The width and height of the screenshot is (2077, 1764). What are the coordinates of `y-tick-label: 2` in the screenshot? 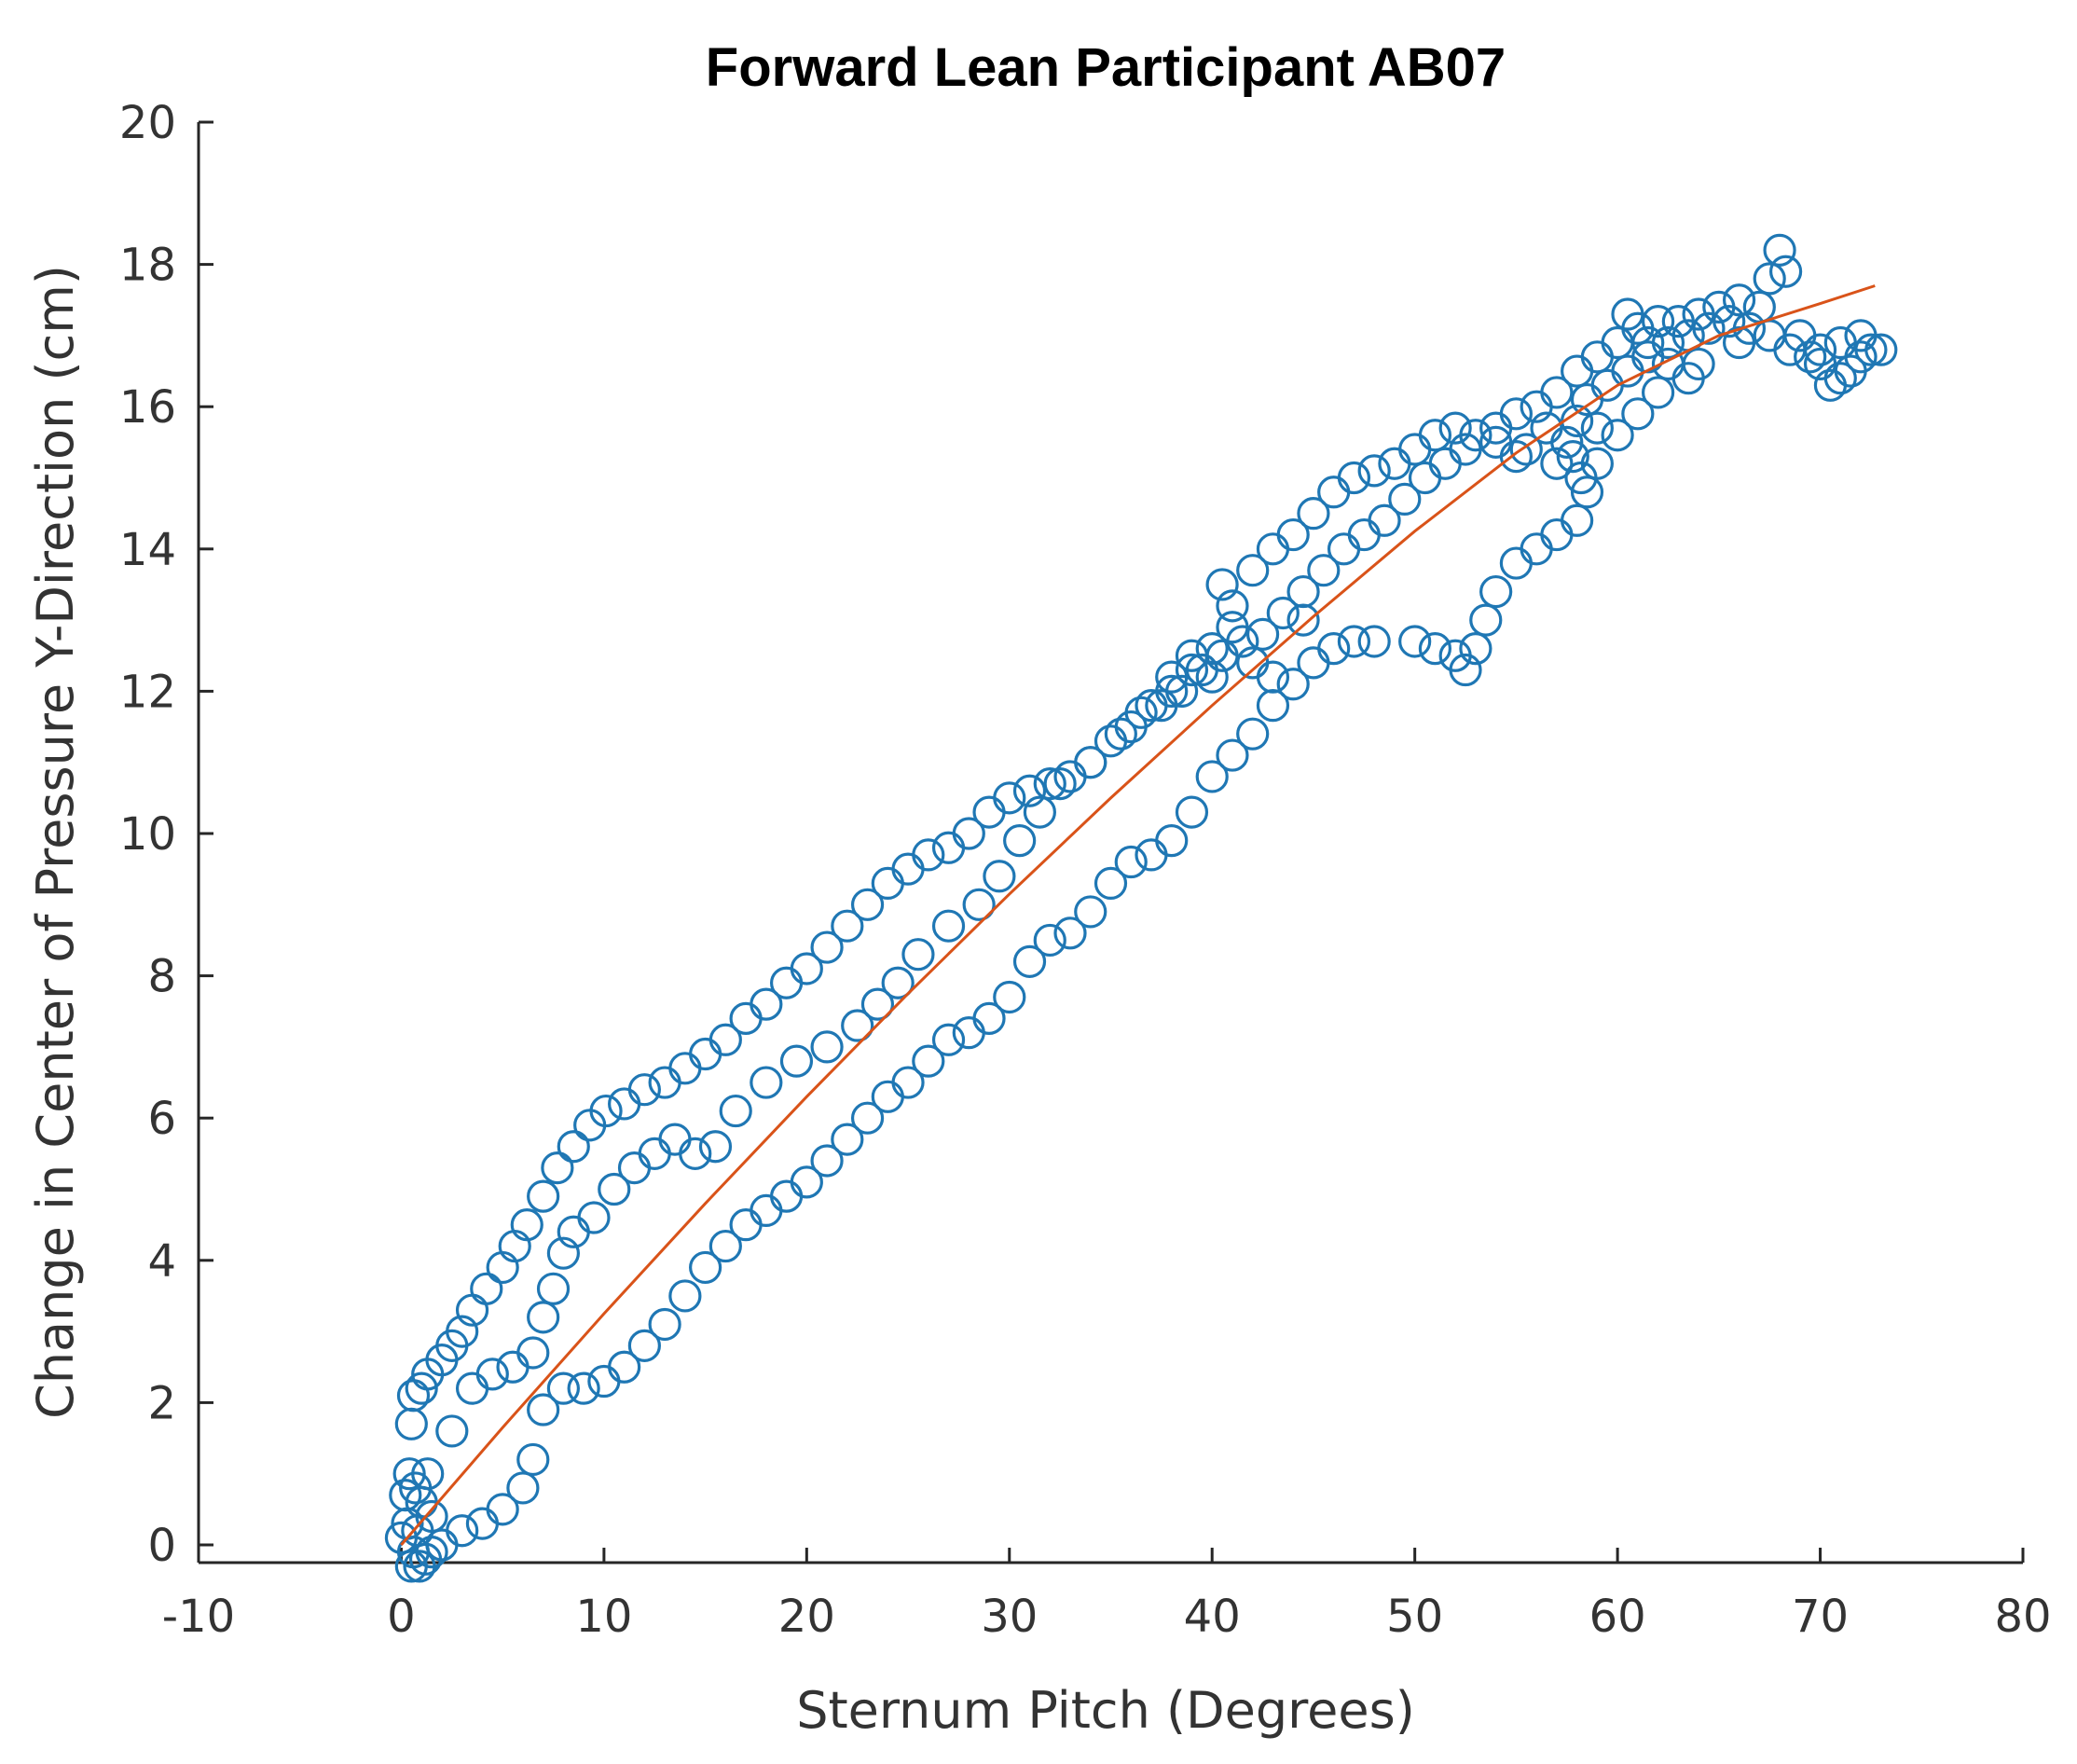 It's located at (161, 1403).